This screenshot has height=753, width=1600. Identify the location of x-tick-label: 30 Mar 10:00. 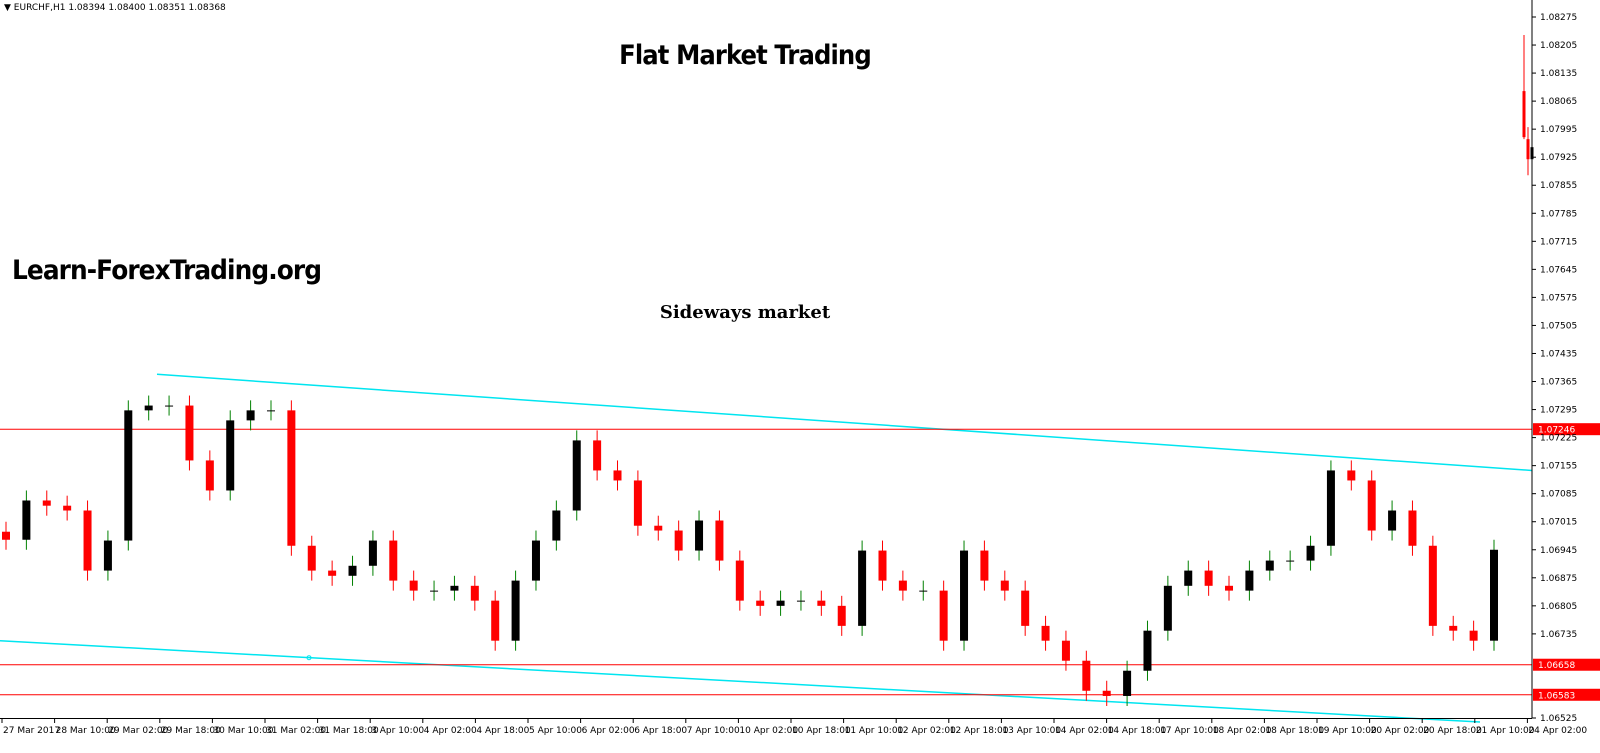
(243, 731).